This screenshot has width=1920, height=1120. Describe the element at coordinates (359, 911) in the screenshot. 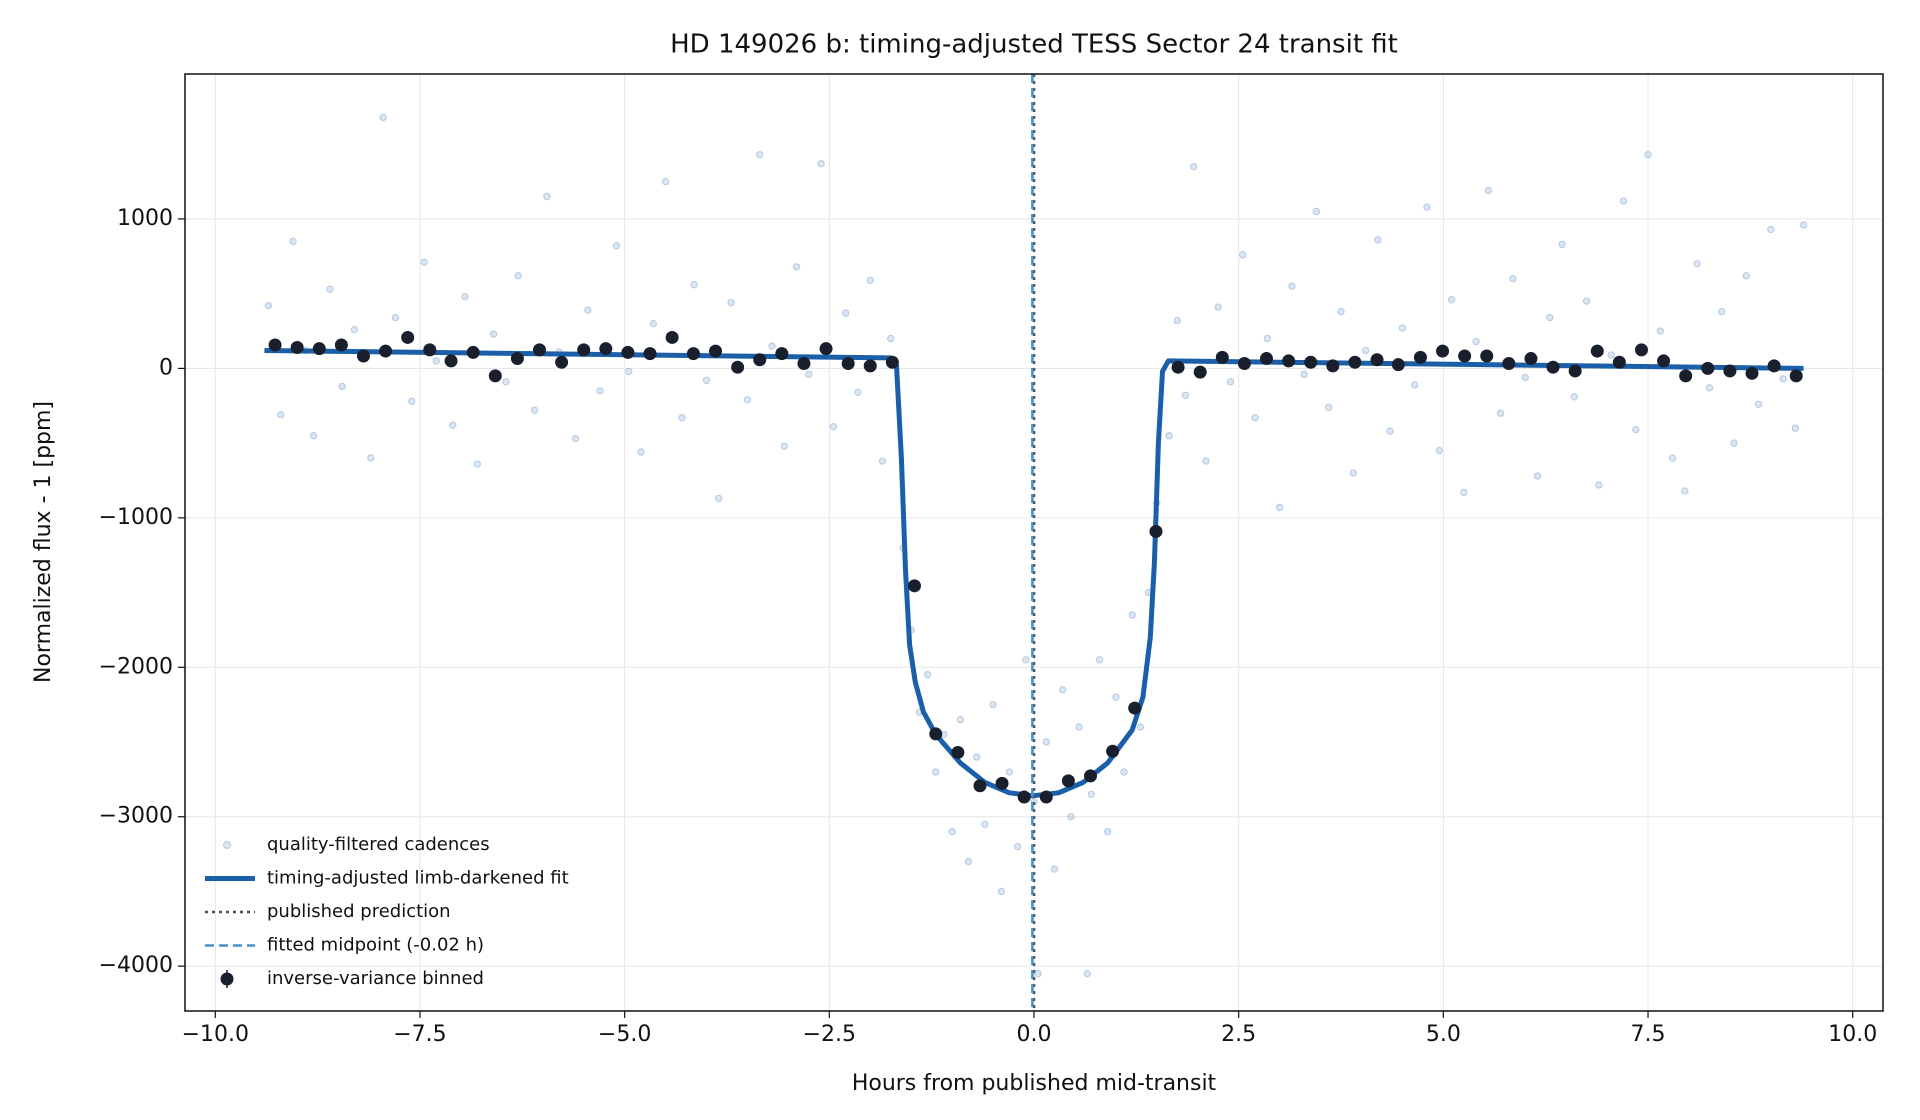

I see `legend-label: published prediction` at that location.